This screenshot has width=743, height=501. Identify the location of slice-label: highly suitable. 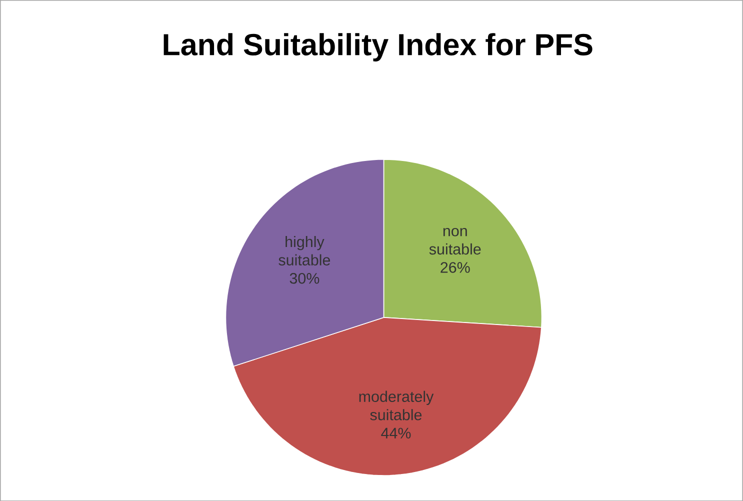
(304, 251).